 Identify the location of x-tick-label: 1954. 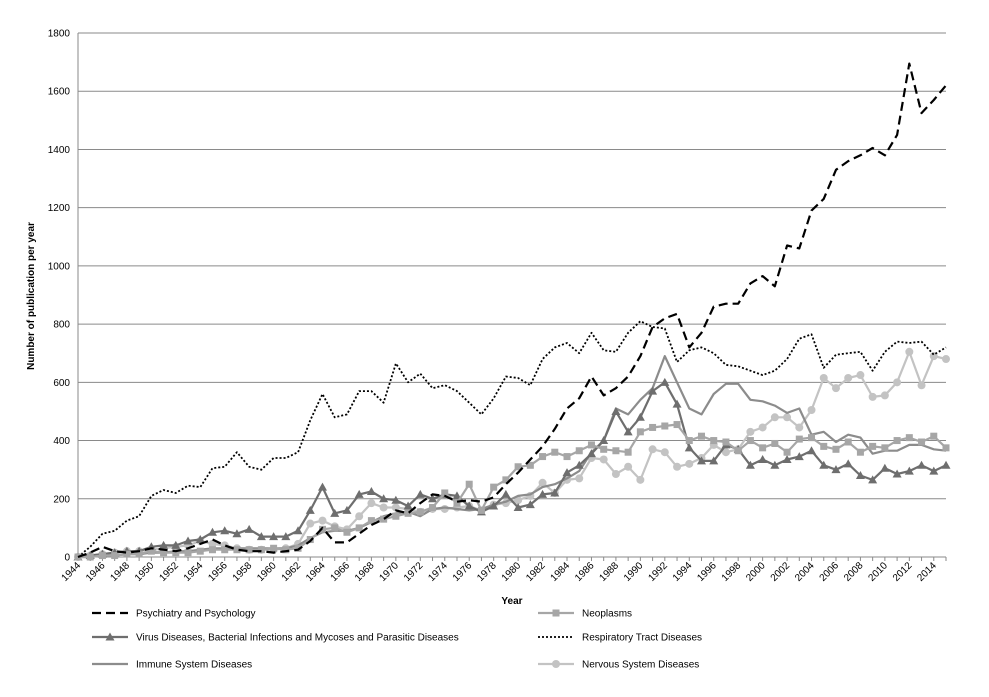
(194, 572).